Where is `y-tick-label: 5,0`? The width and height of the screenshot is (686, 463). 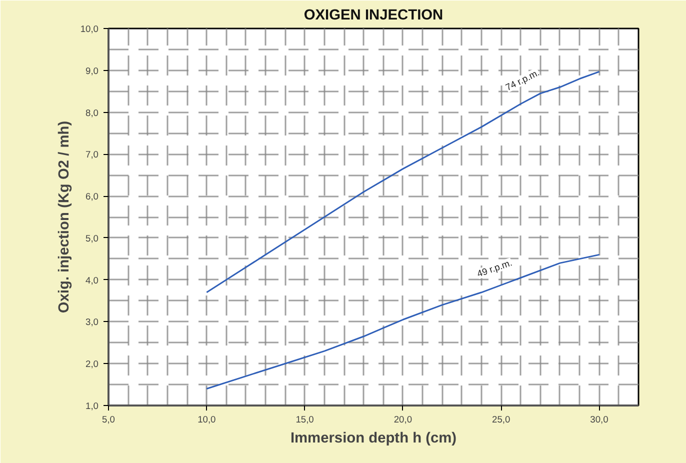
y-tick-label: 5,0 is located at coordinates (92, 238).